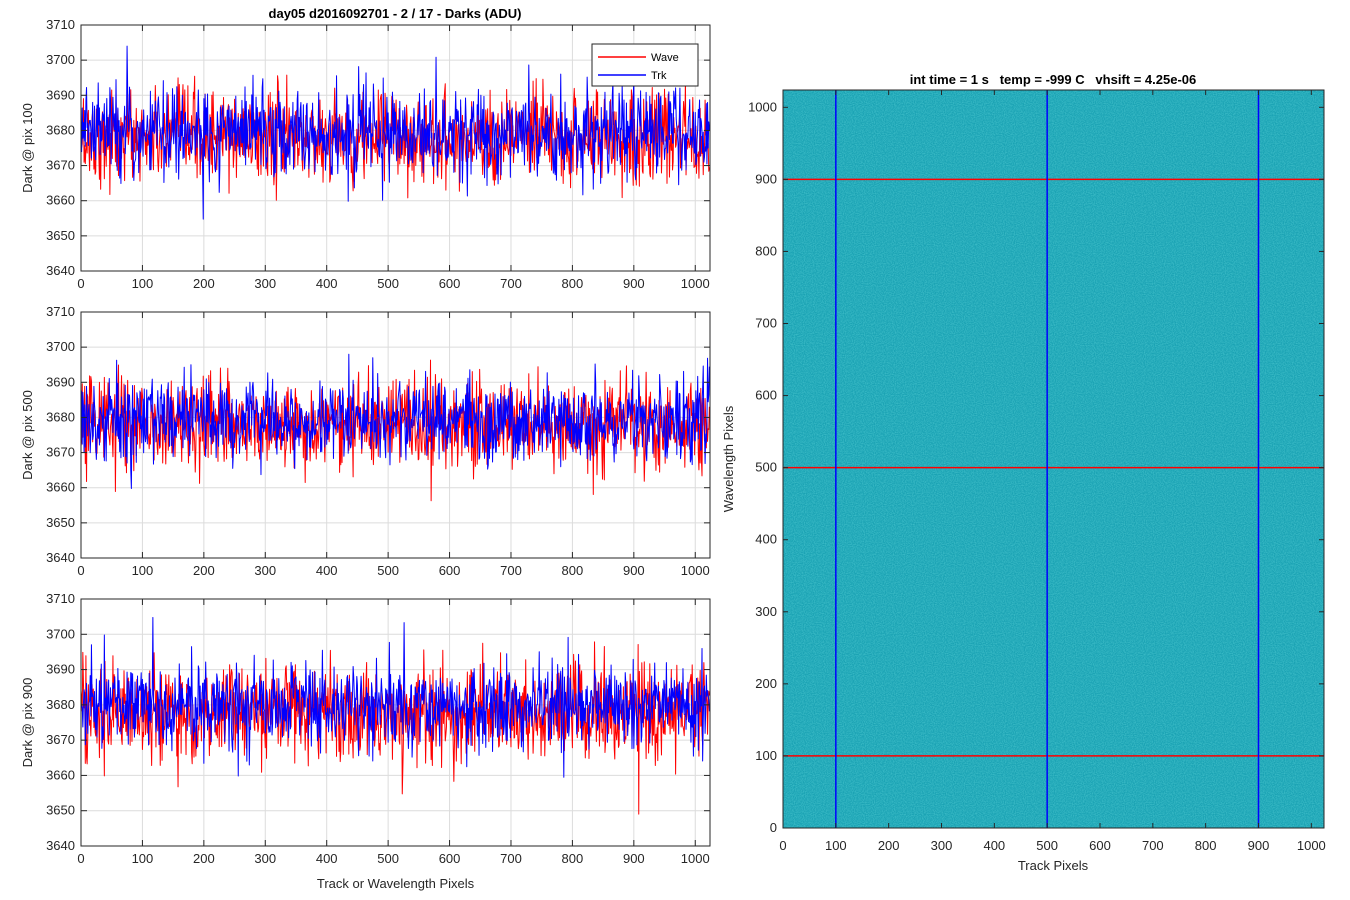 The height and width of the screenshot is (900, 1350). Describe the element at coordinates (1259, 845) in the screenshot. I see `image-x-tick-label: 900` at that location.